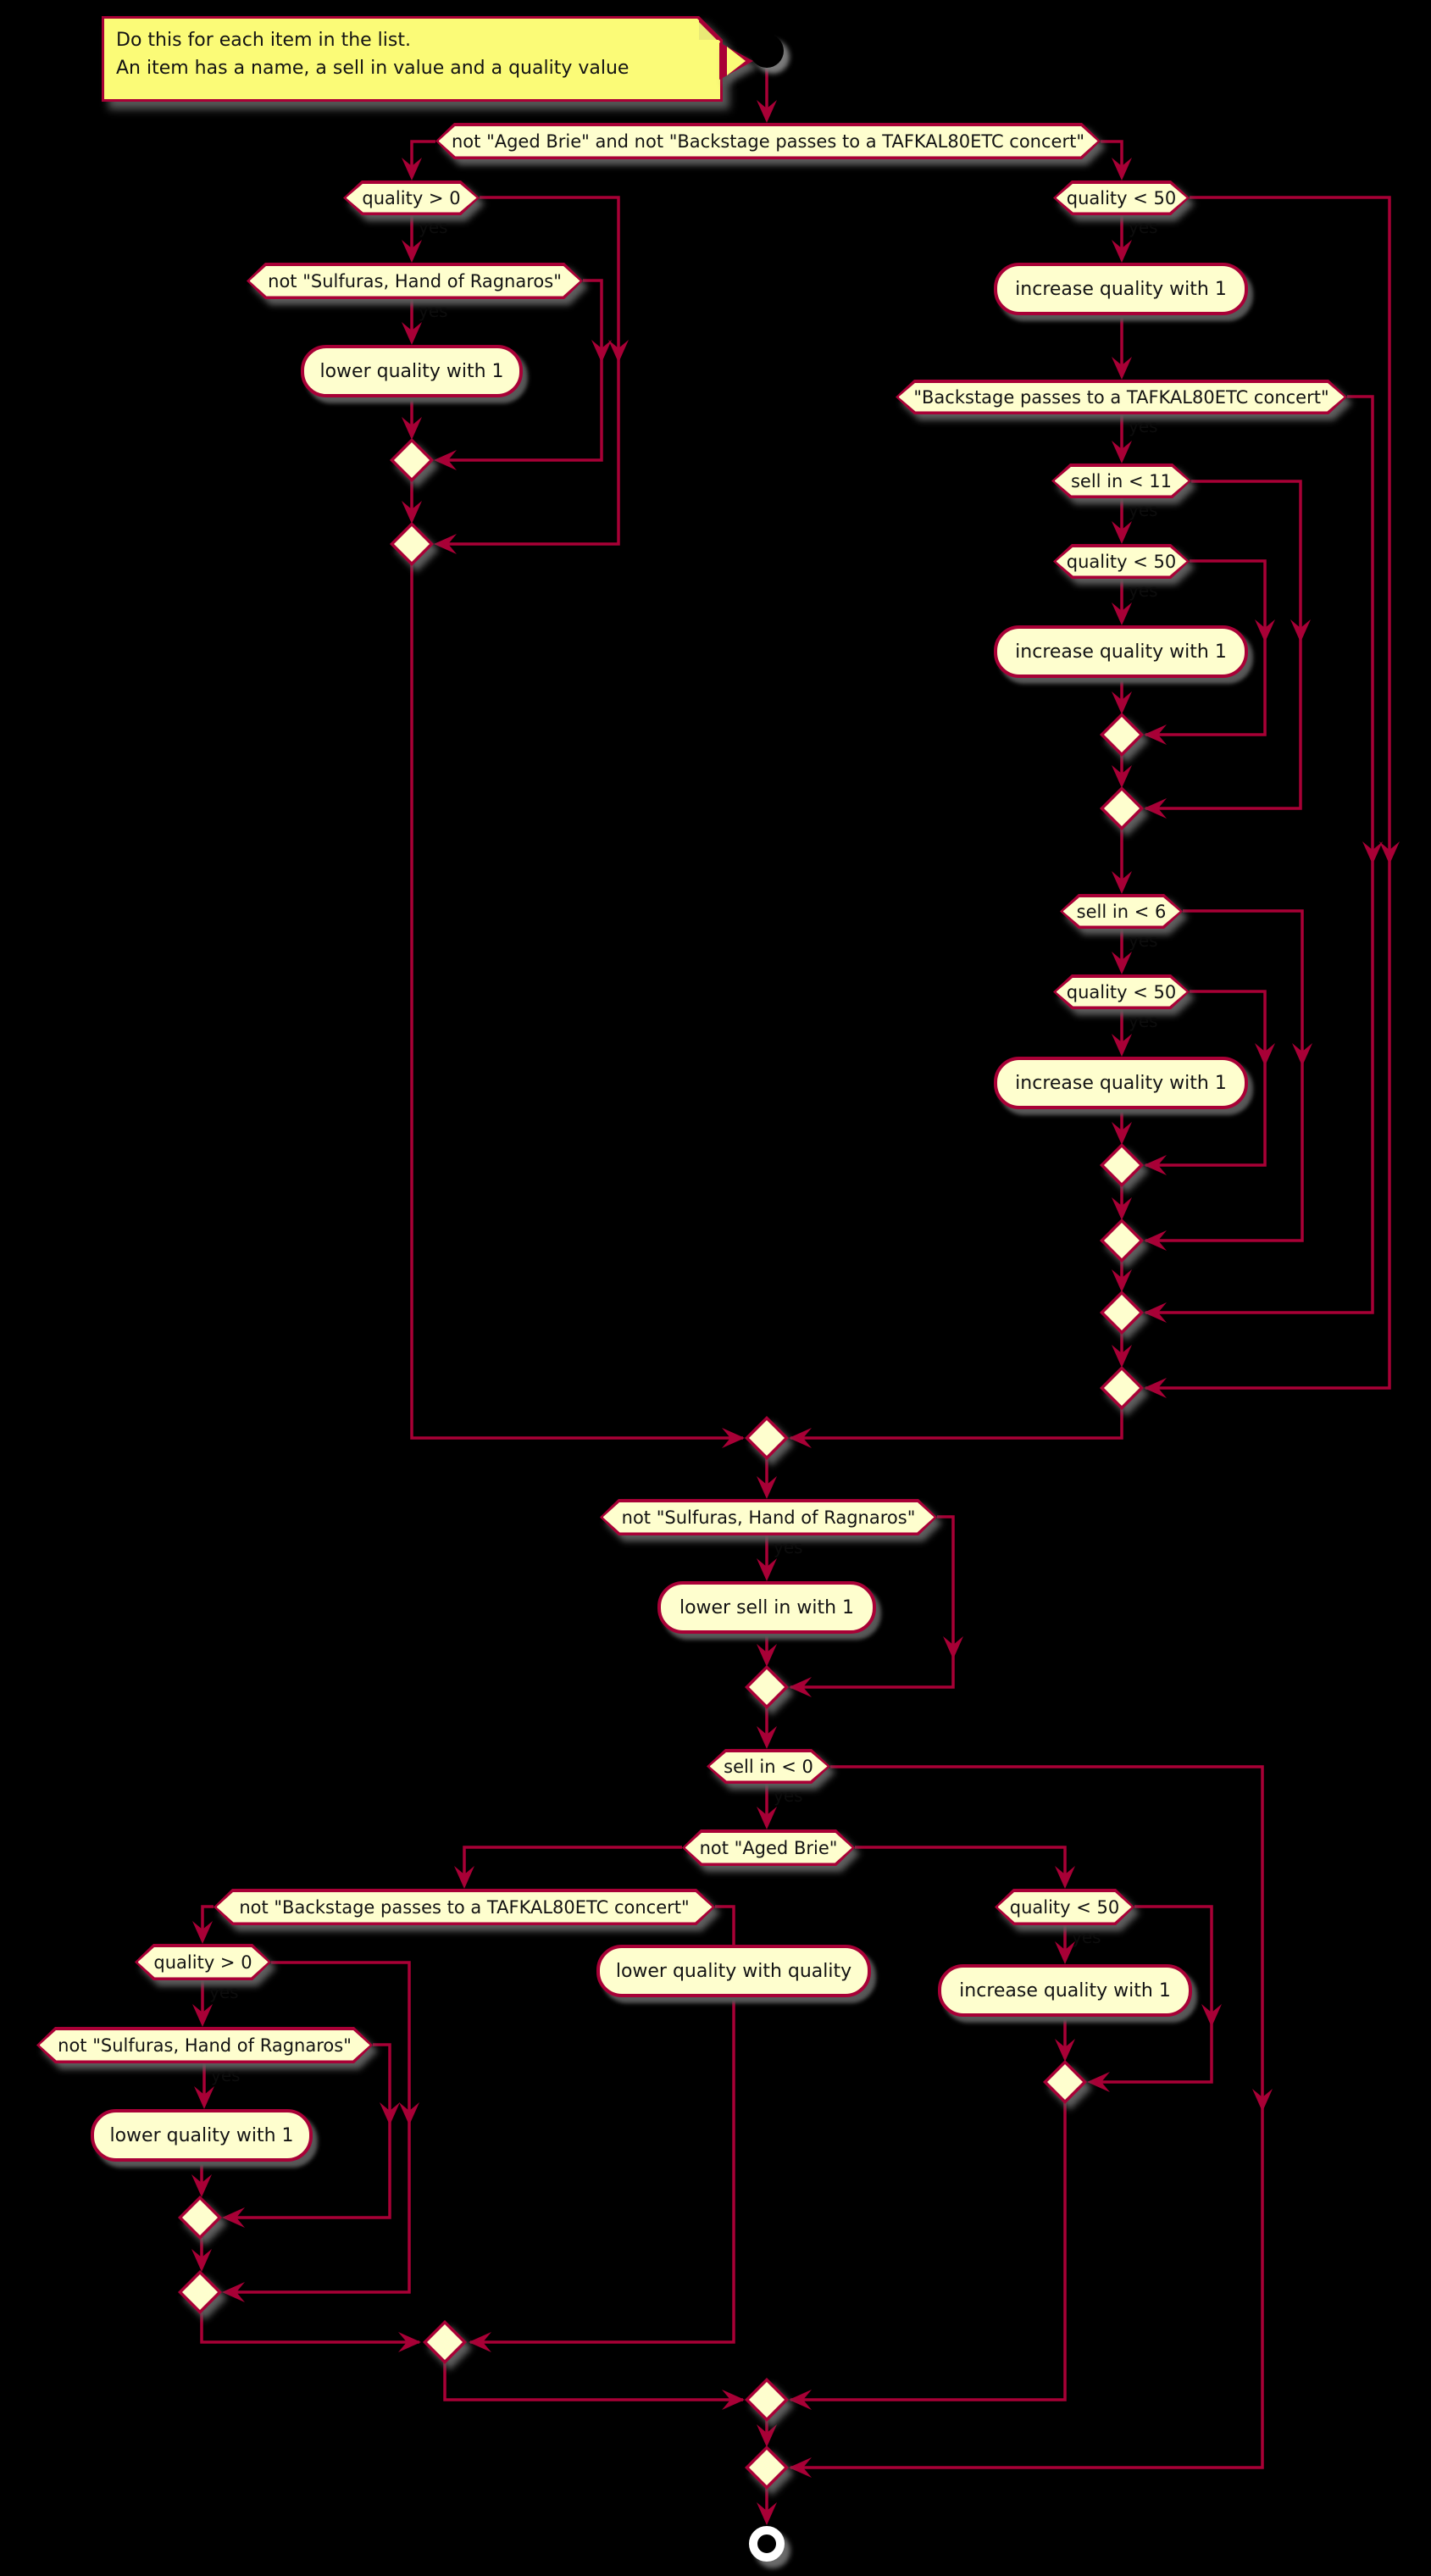 Image resolution: width=1431 pixels, height=2576 pixels. Describe the element at coordinates (768, 1517) in the screenshot. I see `decision-not-sulfuras-mid: not "Sulfuras, Hand of Ragnaros"` at that location.